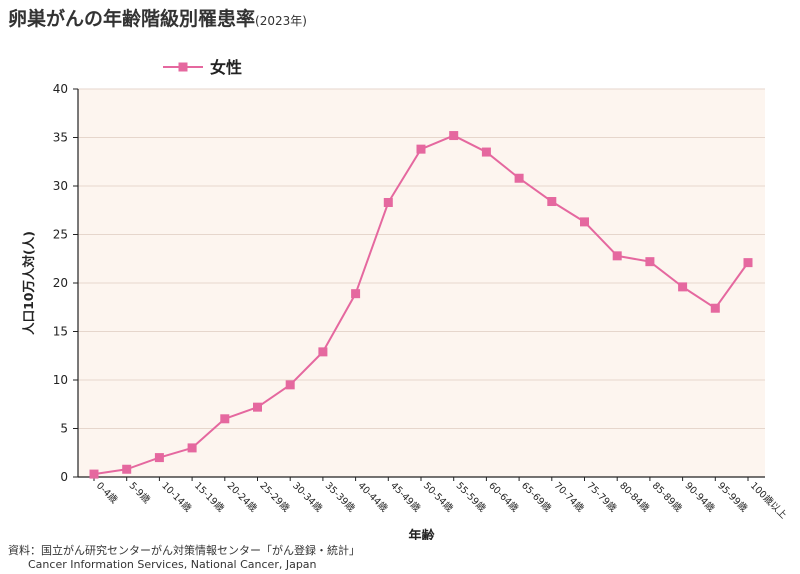 The image size is (800, 574). What do you see at coordinates (60, 235) in the screenshot?
I see `y-tick-label: 25` at bounding box center [60, 235].